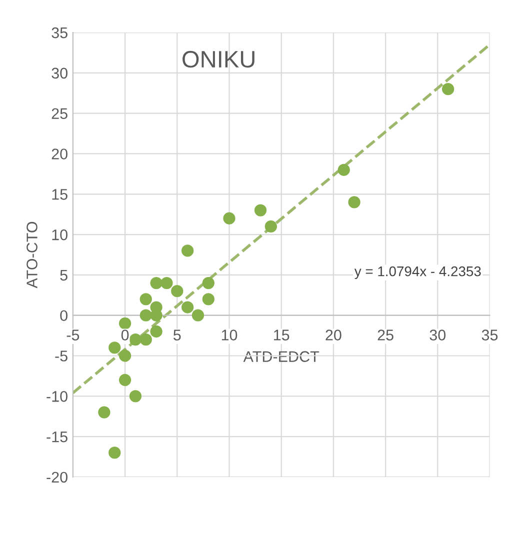 The image size is (521, 542). I want to click on y-tick-label: 35, so click(60, 32).